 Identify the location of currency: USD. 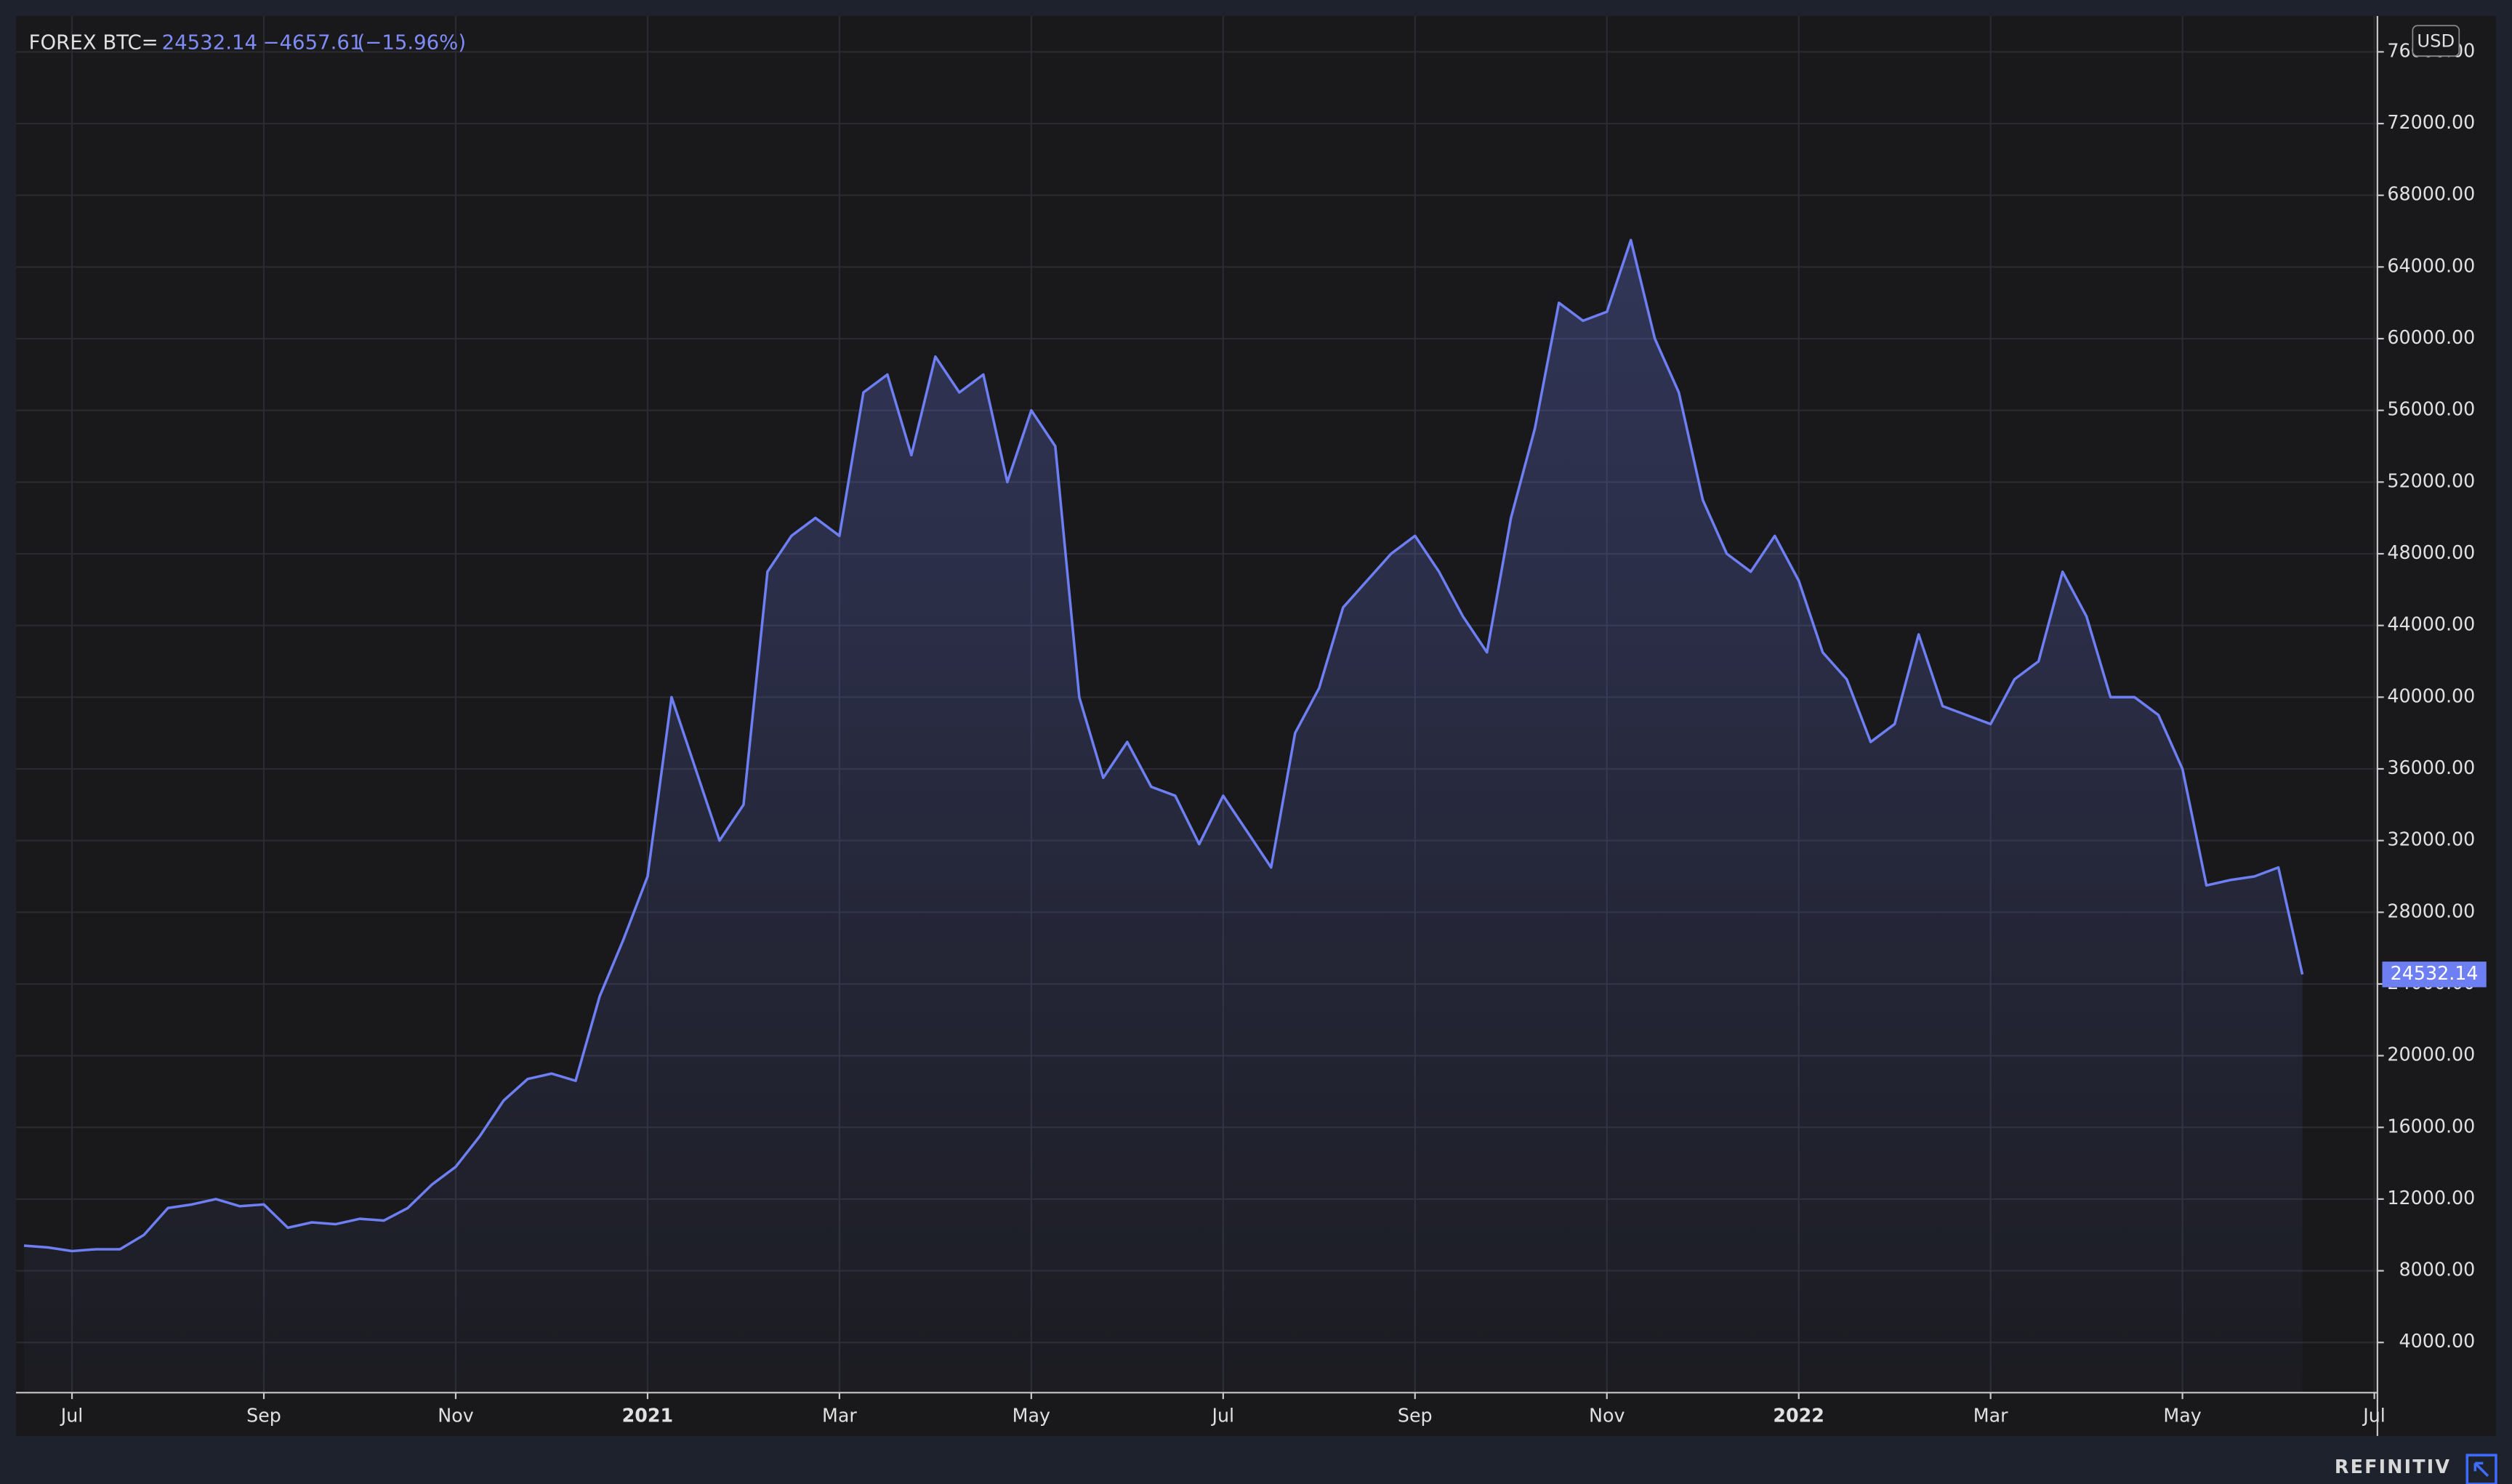
(2436, 41).